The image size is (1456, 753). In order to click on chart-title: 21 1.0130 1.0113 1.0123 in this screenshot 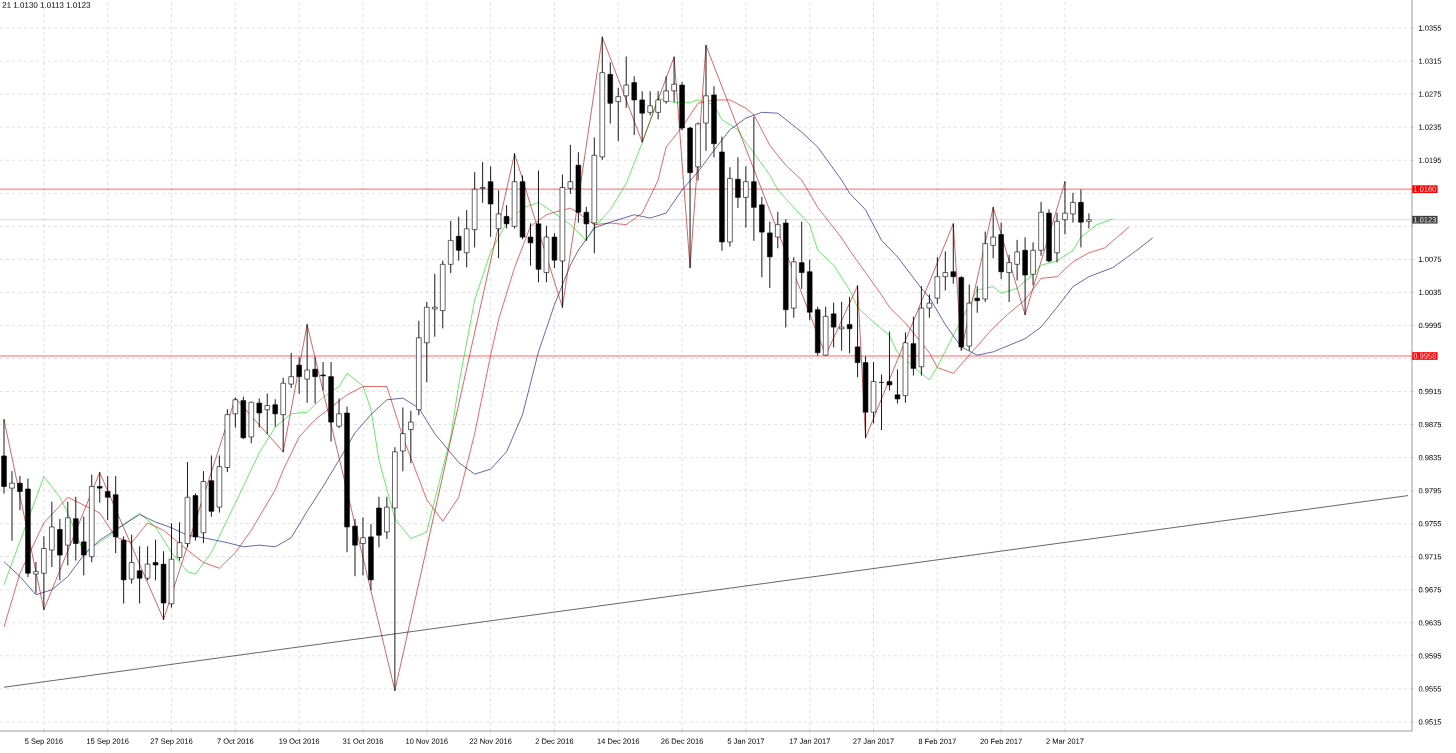, I will do `click(46, 5)`.